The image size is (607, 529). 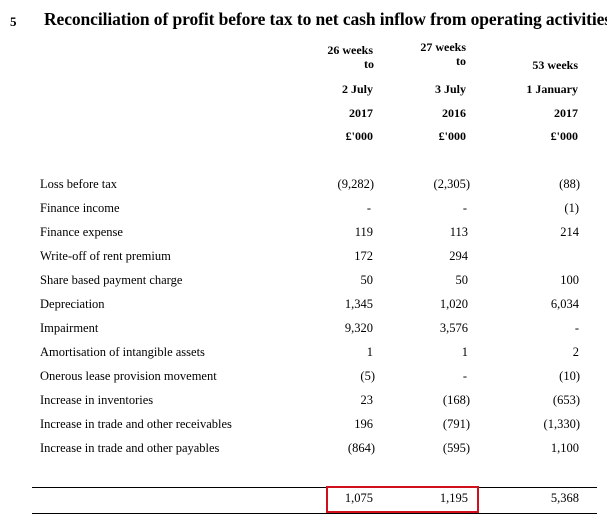 What do you see at coordinates (453, 304) in the screenshot?
I see `row-value: 1,020` at bounding box center [453, 304].